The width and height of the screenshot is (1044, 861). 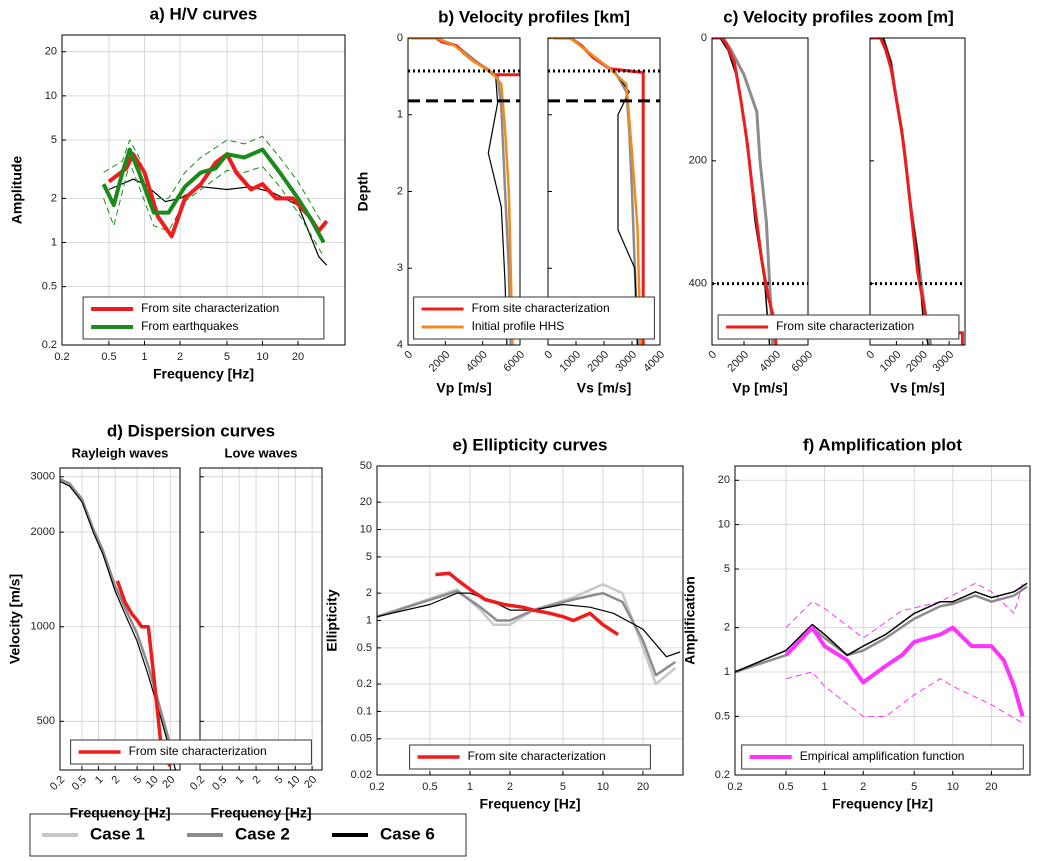 What do you see at coordinates (363, 192) in the screenshot?
I see `y-axis-label: Depth` at bounding box center [363, 192].